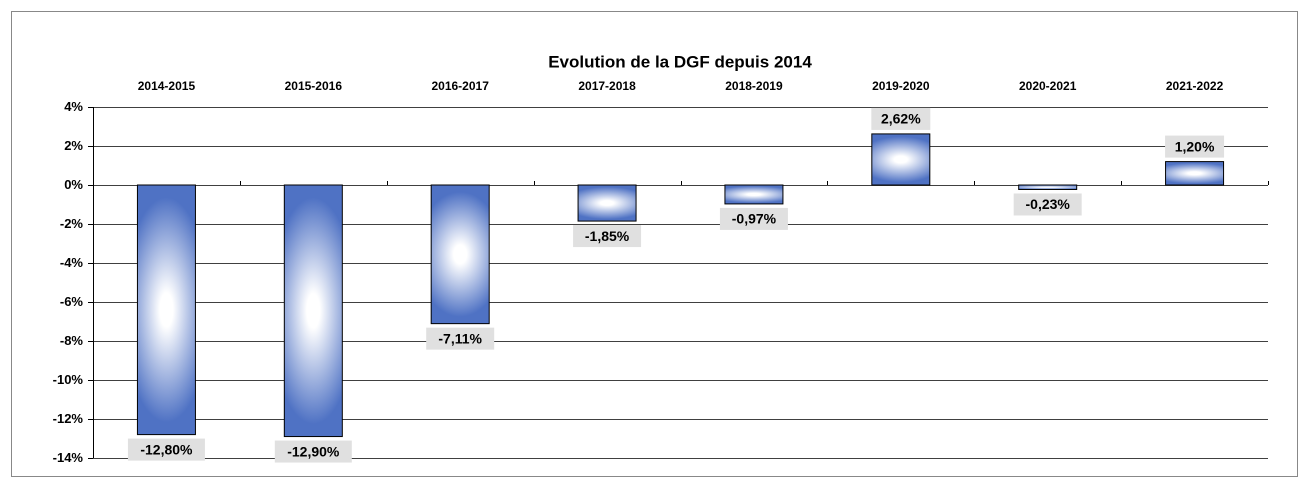 Image resolution: width=1309 pixels, height=488 pixels. What do you see at coordinates (68, 457) in the screenshot?
I see `y-tick-label: -14%` at bounding box center [68, 457].